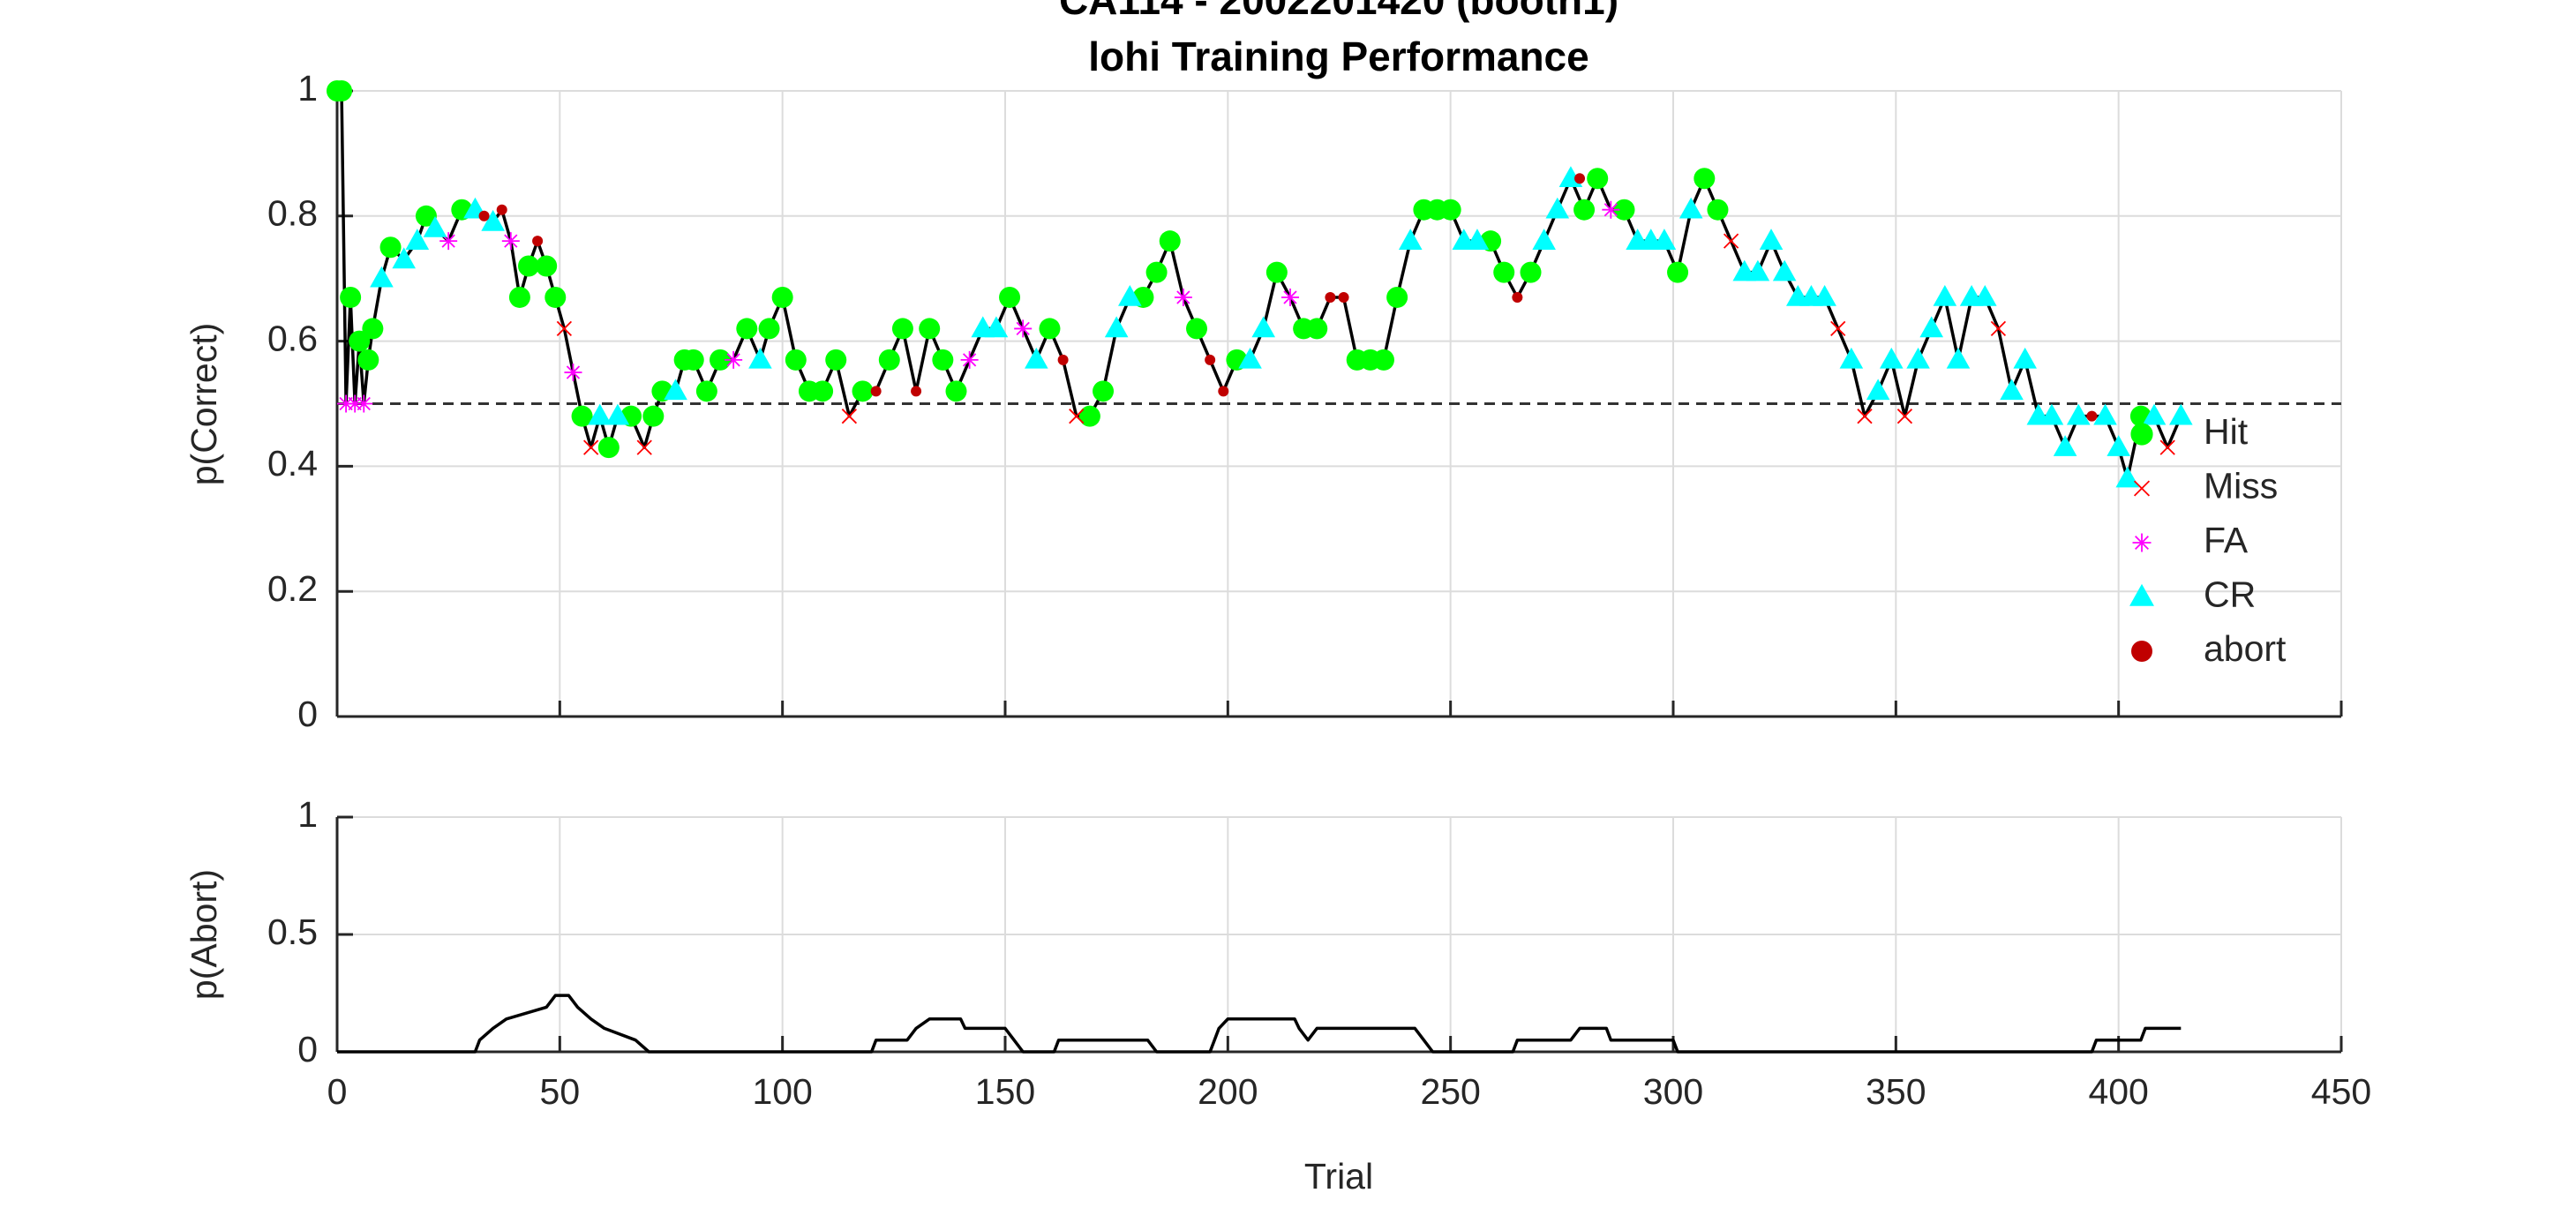 The width and height of the screenshot is (2576, 1208). What do you see at coordinates (337, 1091) in the screenshot?
I see `x-tick-label: 0` at bounding box center [337, 1091].